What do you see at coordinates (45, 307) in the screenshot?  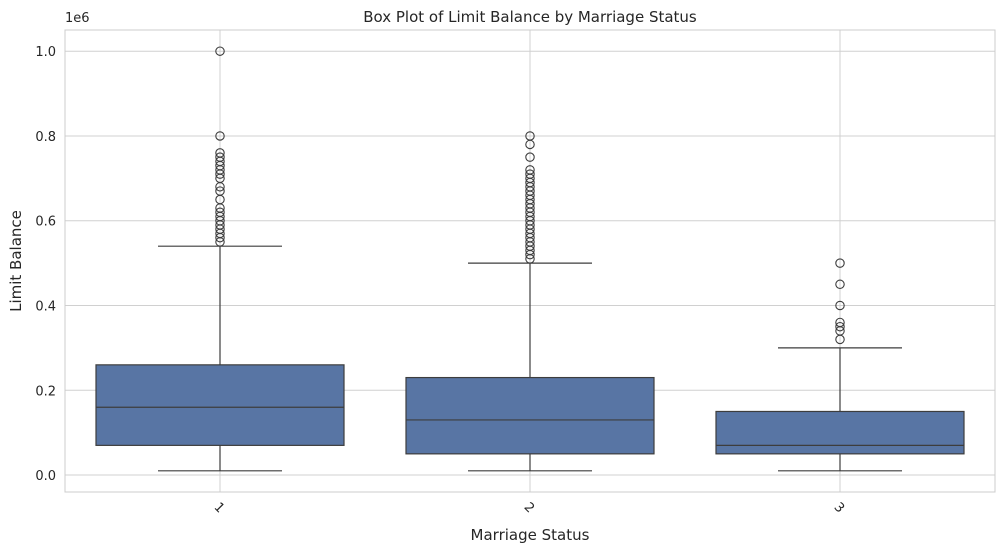 I see `y-tick-label: 0.4` at bounding box center [45, 307].